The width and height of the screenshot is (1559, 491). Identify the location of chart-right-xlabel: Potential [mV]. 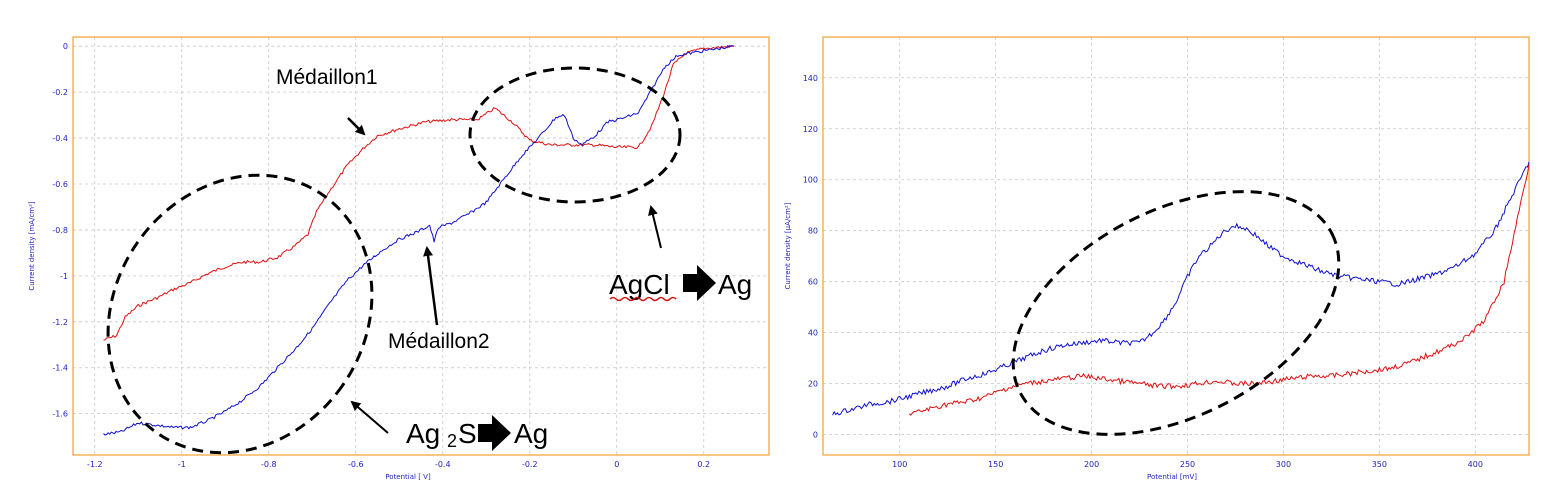
(1172, 477).